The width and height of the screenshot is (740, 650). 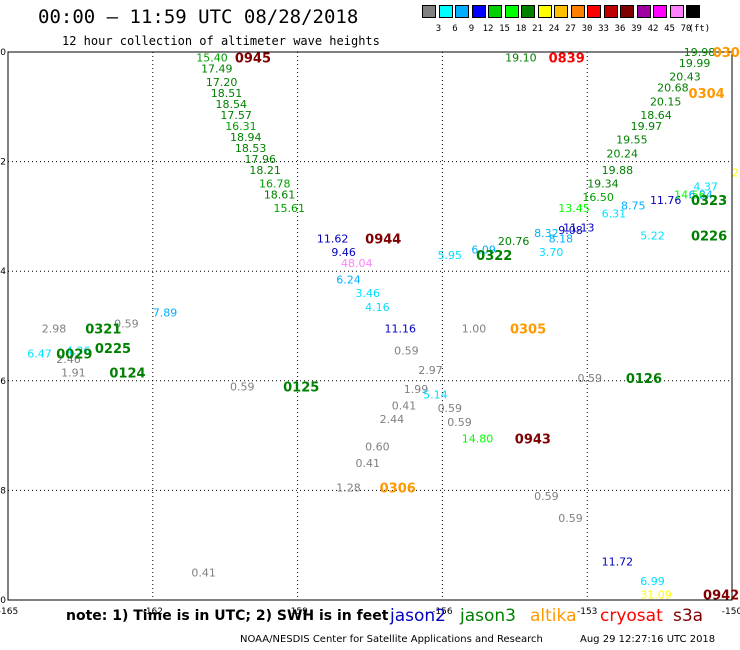 I want to click on wave-height-point: 18.64, so click(x=656, y=115).